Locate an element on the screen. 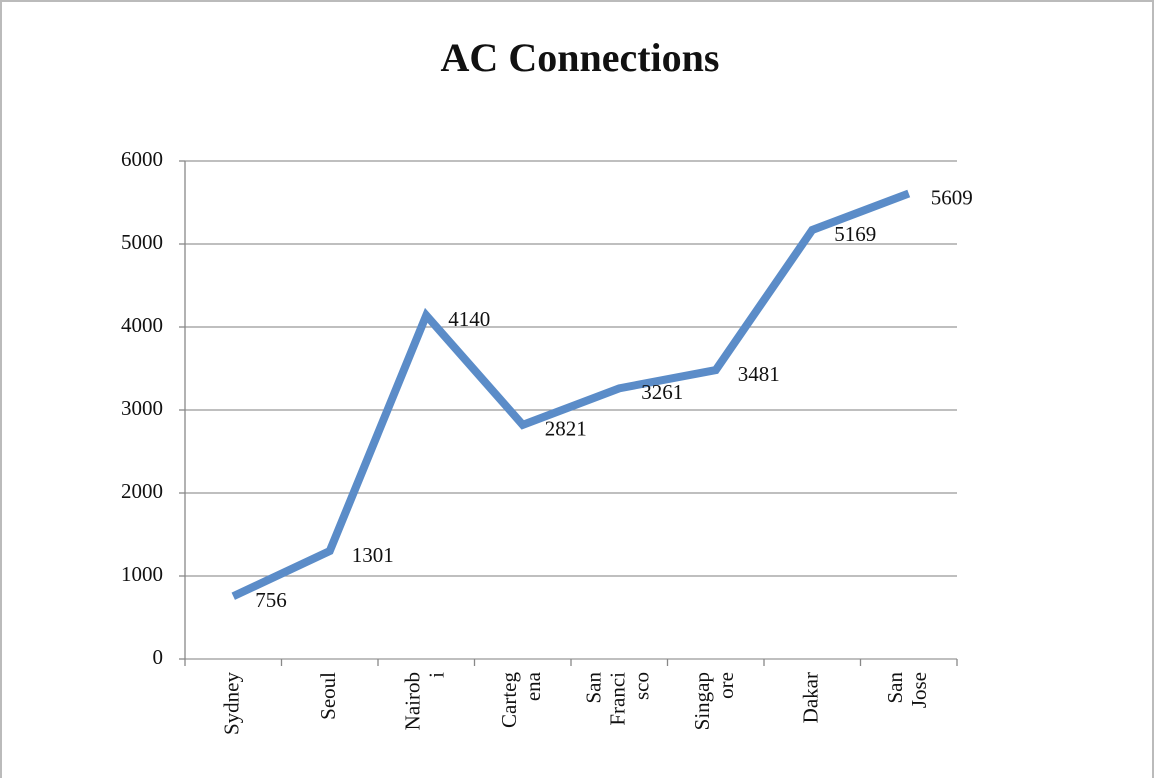  x-tick-label: SanFrancisco is located at coordinates (617, 699).